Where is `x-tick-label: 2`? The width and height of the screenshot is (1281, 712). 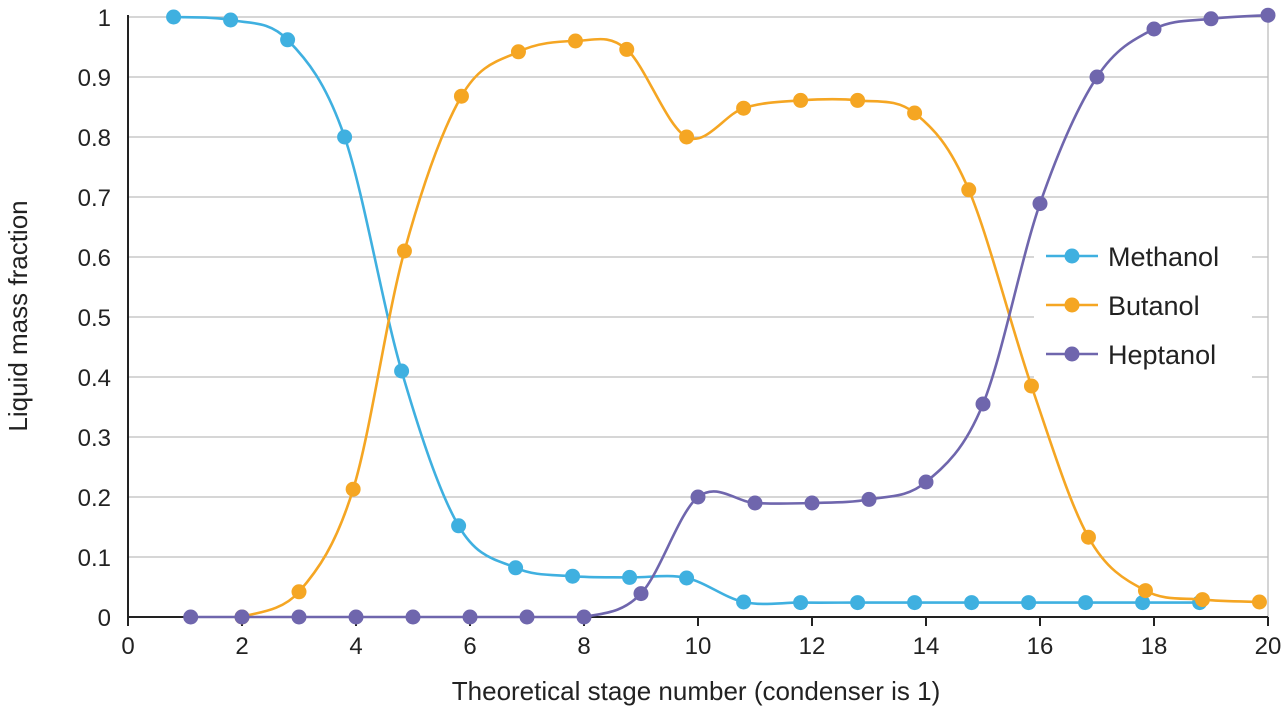
x-tick-label: 2 is located at coordinates (241, 646).